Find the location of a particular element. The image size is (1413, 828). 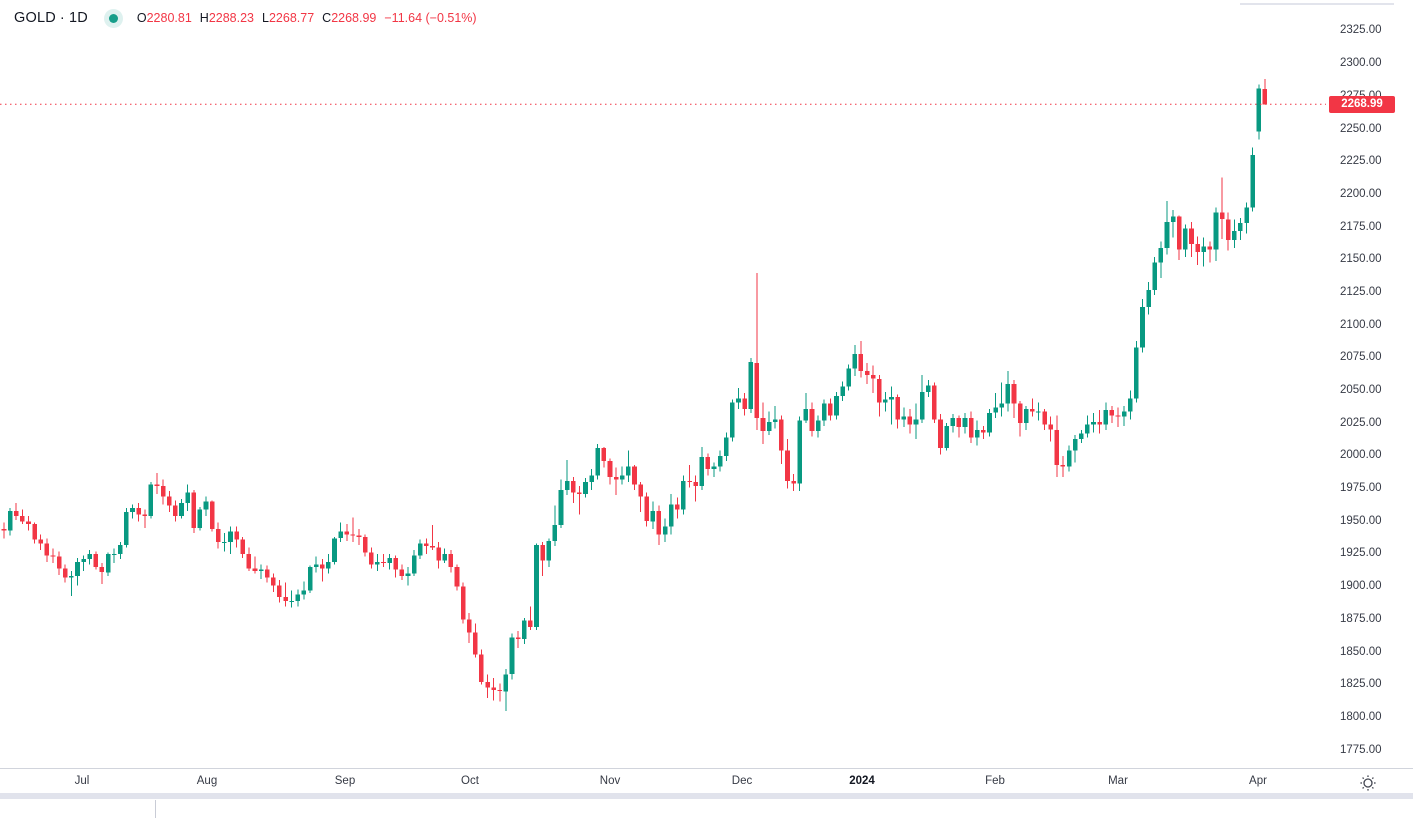

y-tick-label: 2100.00 is located at coordinates (1361, 324).